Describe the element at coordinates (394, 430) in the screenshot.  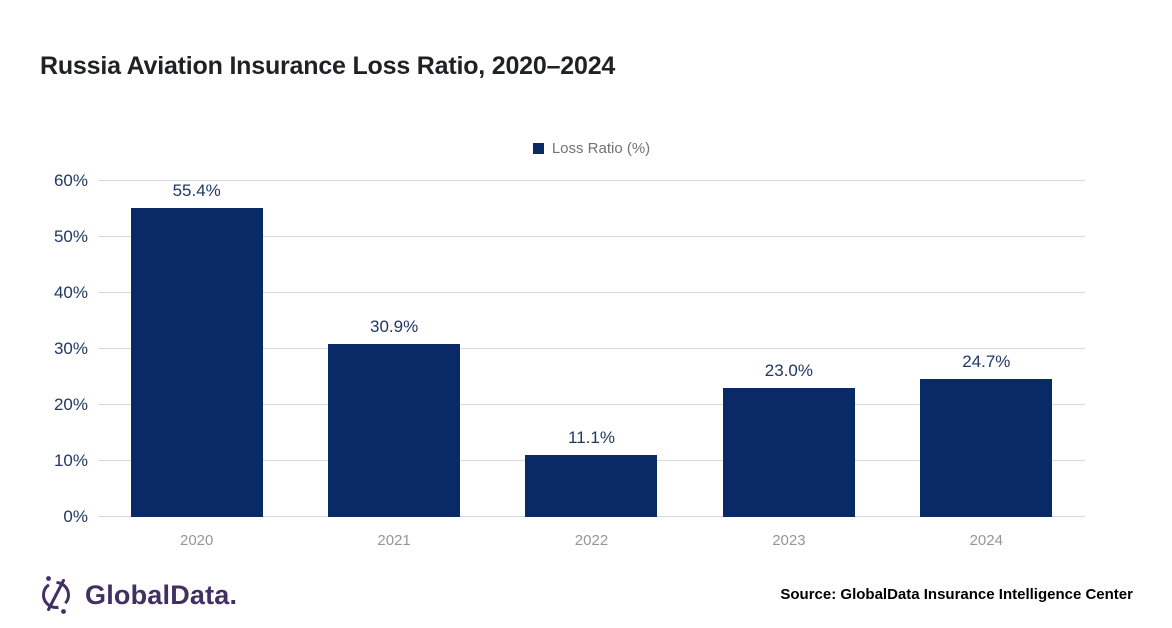
I see `bar-2021` at that location.